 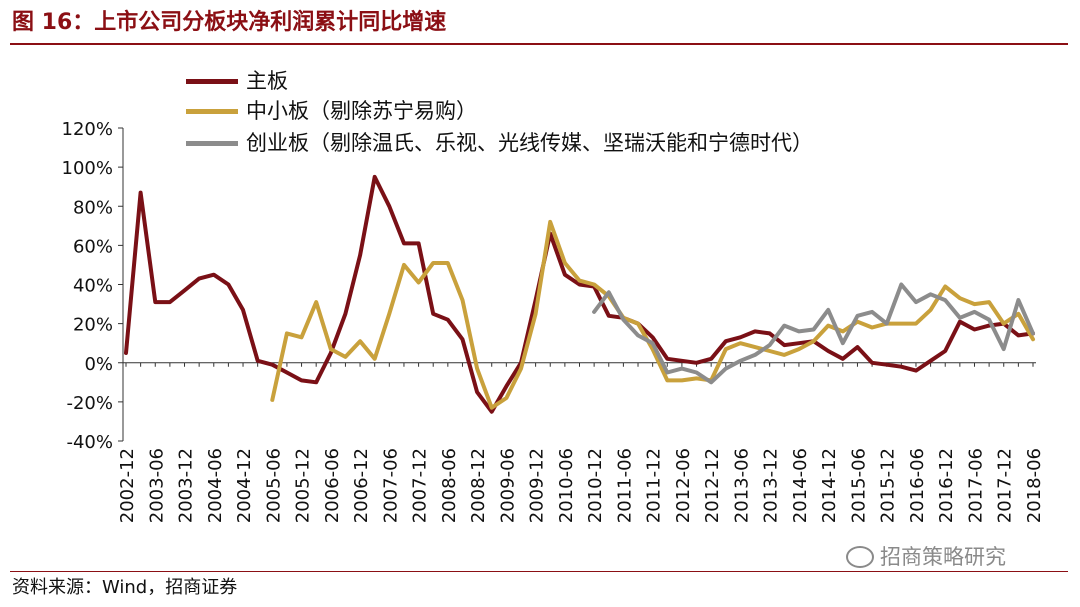 What do you see at coordinates (888, 485) in the screenshot?
I see `x-tick-label: 2015-12` at bounding box center [888, 485].